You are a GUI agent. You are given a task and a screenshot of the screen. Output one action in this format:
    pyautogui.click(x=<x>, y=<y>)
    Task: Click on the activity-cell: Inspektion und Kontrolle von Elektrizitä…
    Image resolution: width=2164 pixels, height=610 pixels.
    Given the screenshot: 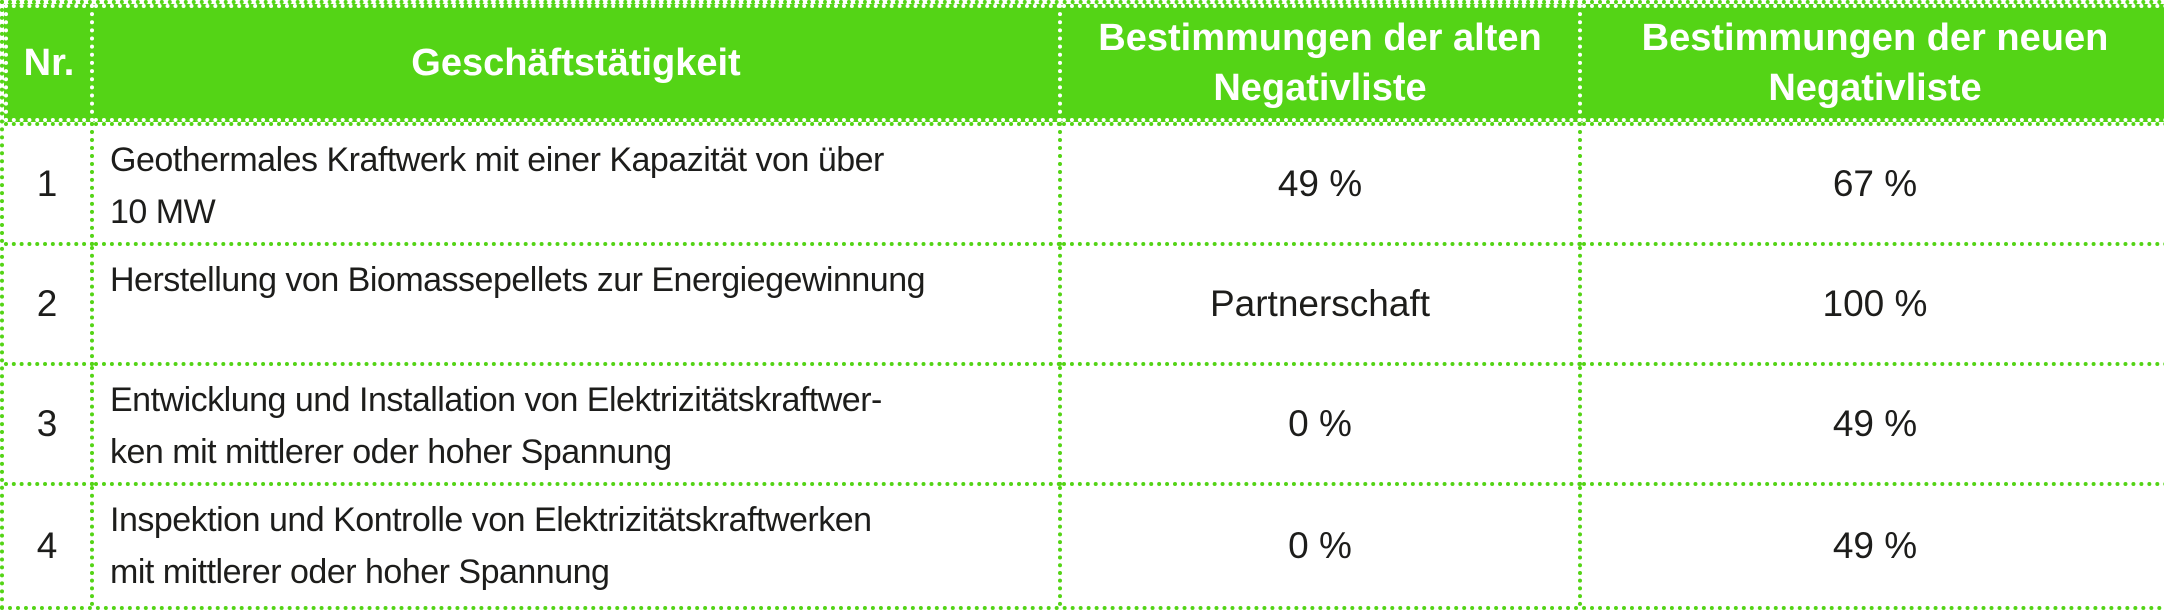 What is the action you would take?
    pyautogui.click(x=578, y=546)
    